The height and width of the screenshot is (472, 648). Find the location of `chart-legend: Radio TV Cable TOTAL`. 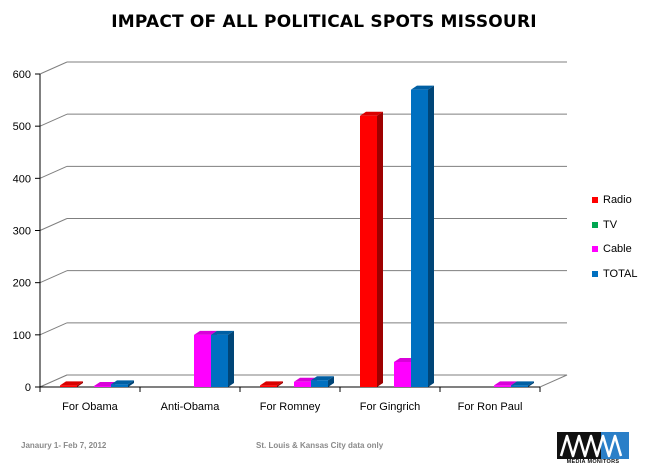

chart-legend: Radio TV Cable TOTAL is located at coordinates (620, 237).